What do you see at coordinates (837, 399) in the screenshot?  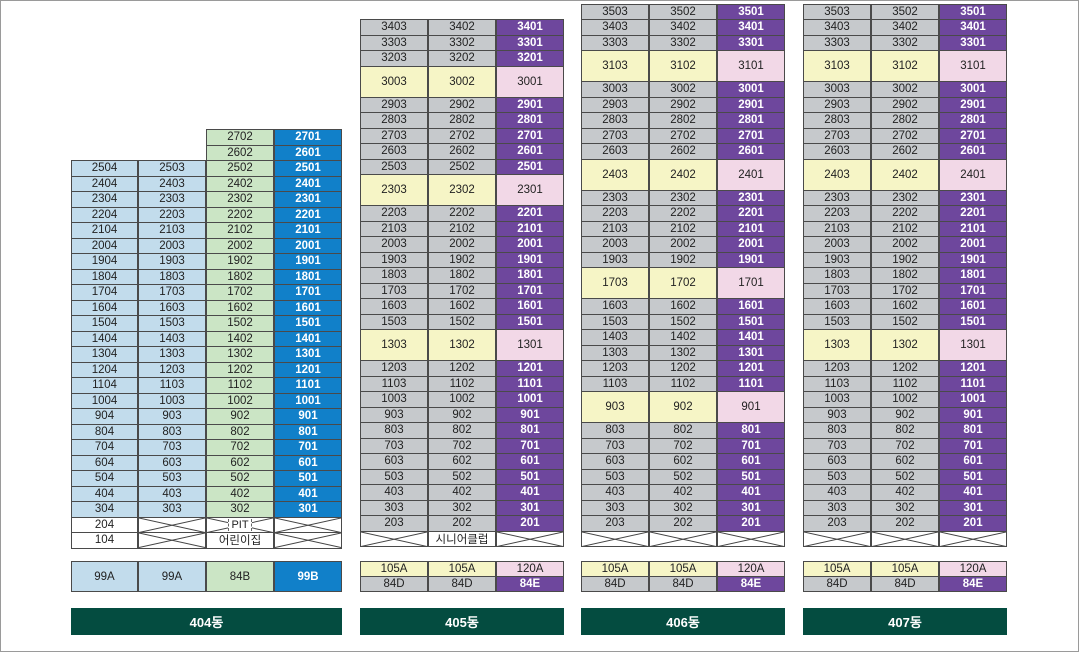 I see `unit-cell: 1003` at bounding box center [837, 399].